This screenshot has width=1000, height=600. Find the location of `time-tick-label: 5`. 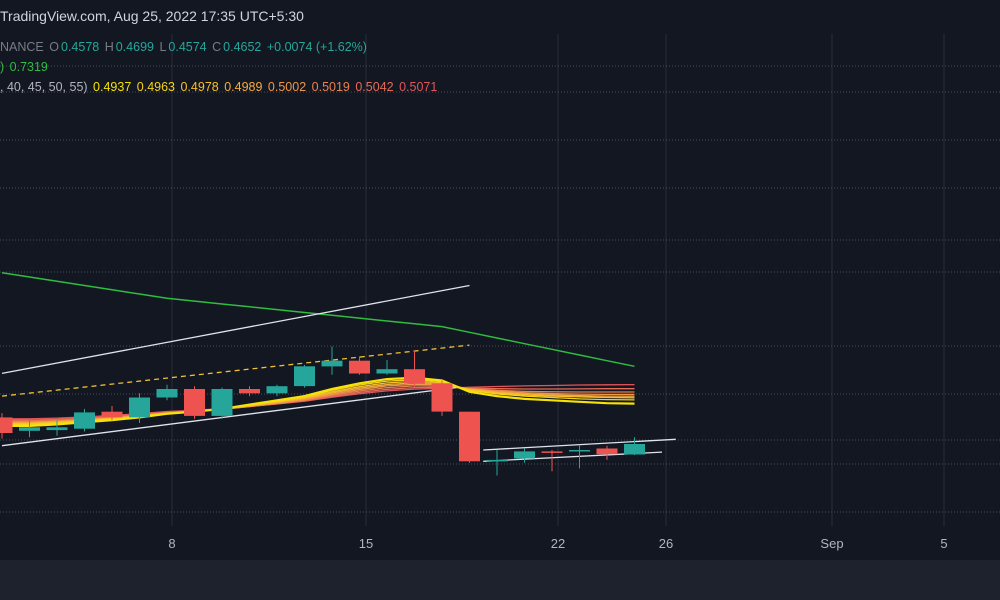

time-tick-label: 5 is located at coordinates (943, 543).